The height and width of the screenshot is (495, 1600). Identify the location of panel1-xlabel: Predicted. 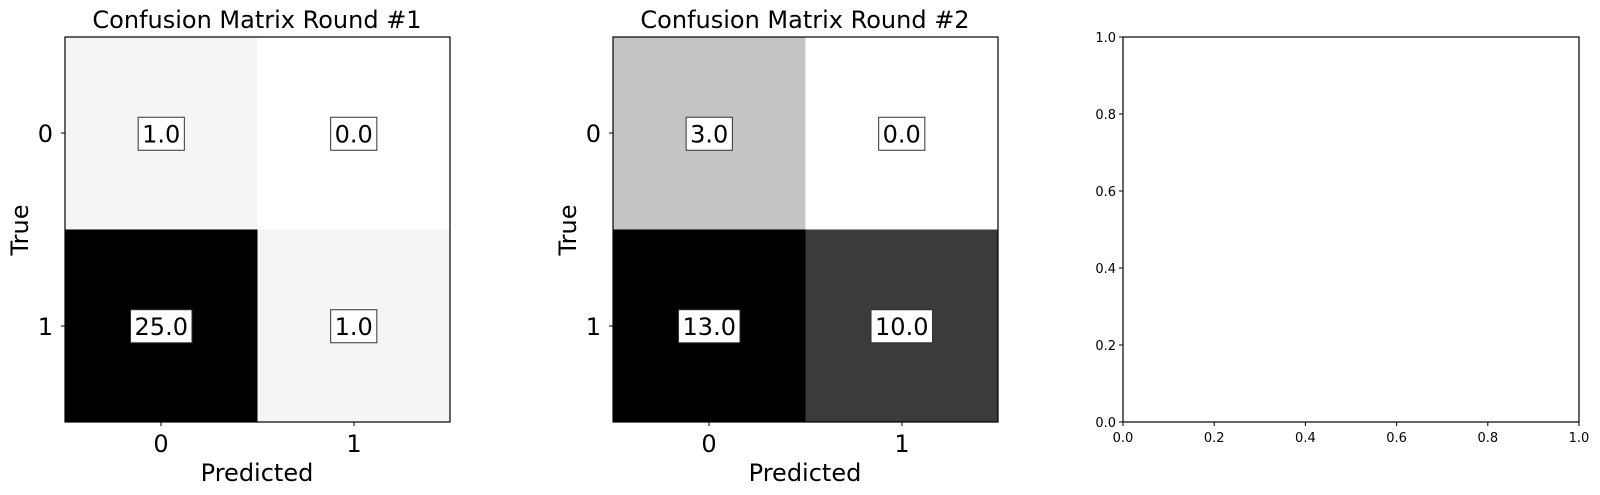
(257, 473).